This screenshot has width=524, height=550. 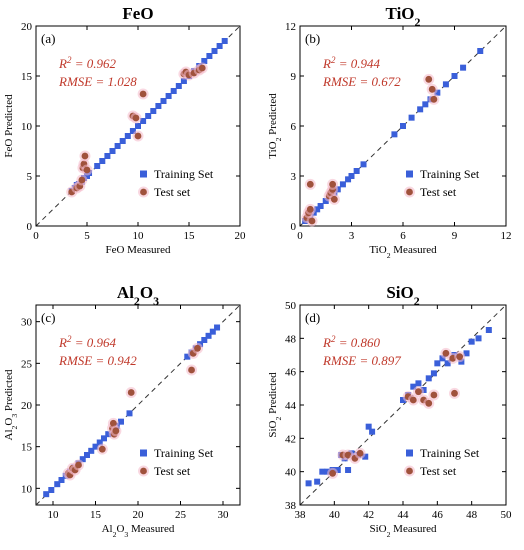 I want to click on panel-label: (b), so click(x=312, y=38).